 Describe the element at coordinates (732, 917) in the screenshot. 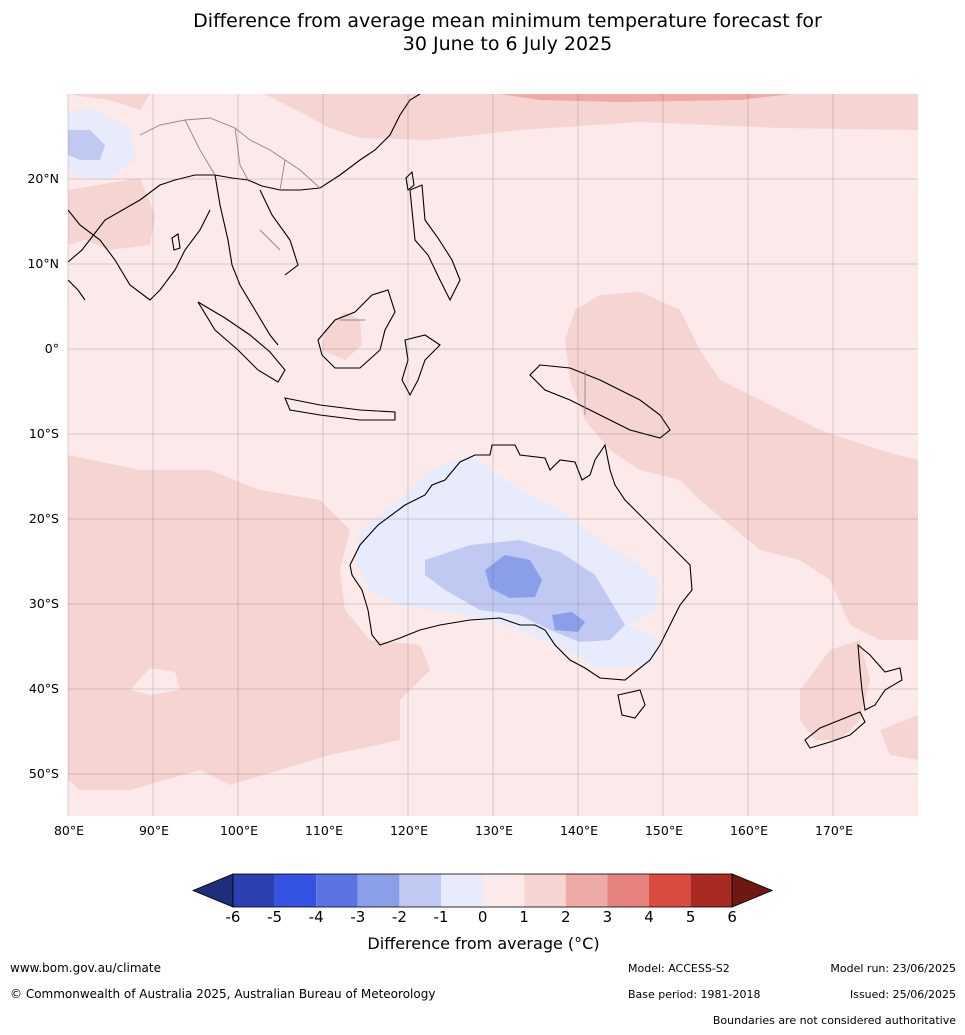

I see `colorbar-tick-label: 6` at that location.